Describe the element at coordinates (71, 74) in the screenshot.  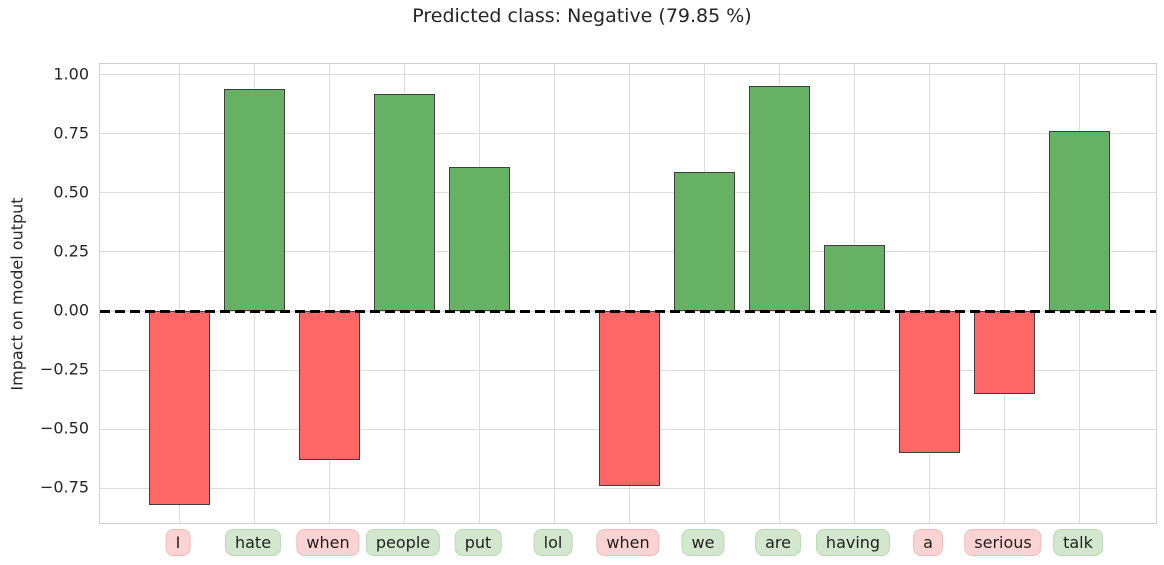
I see `y-tick-label: 1.00` at that location.